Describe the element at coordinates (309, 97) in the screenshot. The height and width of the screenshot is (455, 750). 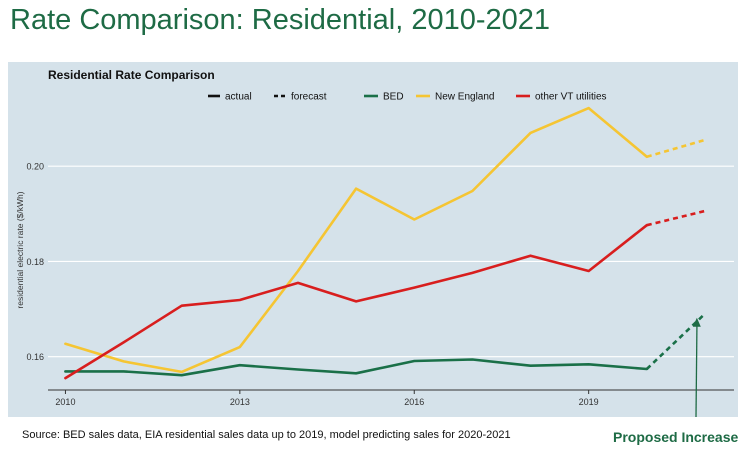
I see `legend-label-forecast: forecast` at that location.